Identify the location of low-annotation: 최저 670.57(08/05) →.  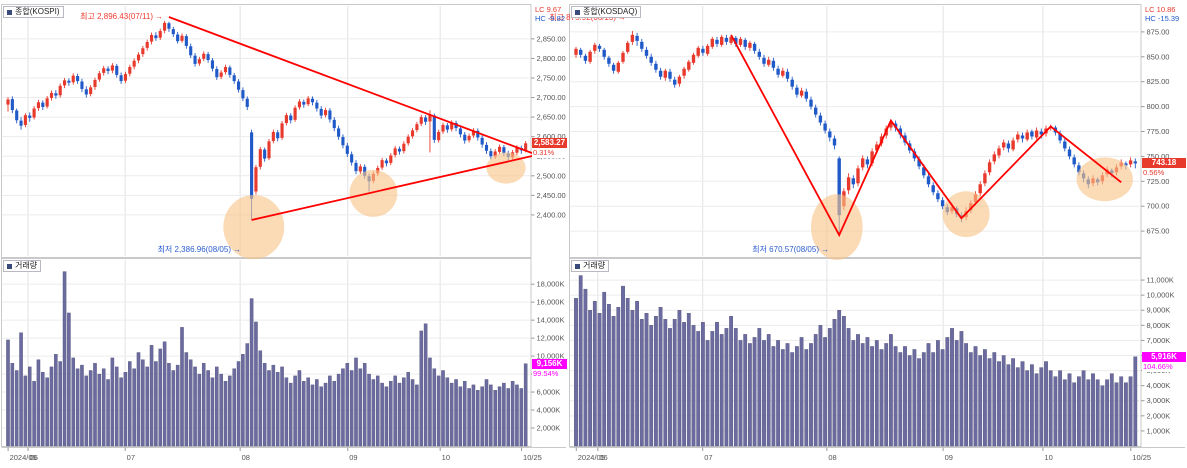
(790, 249).